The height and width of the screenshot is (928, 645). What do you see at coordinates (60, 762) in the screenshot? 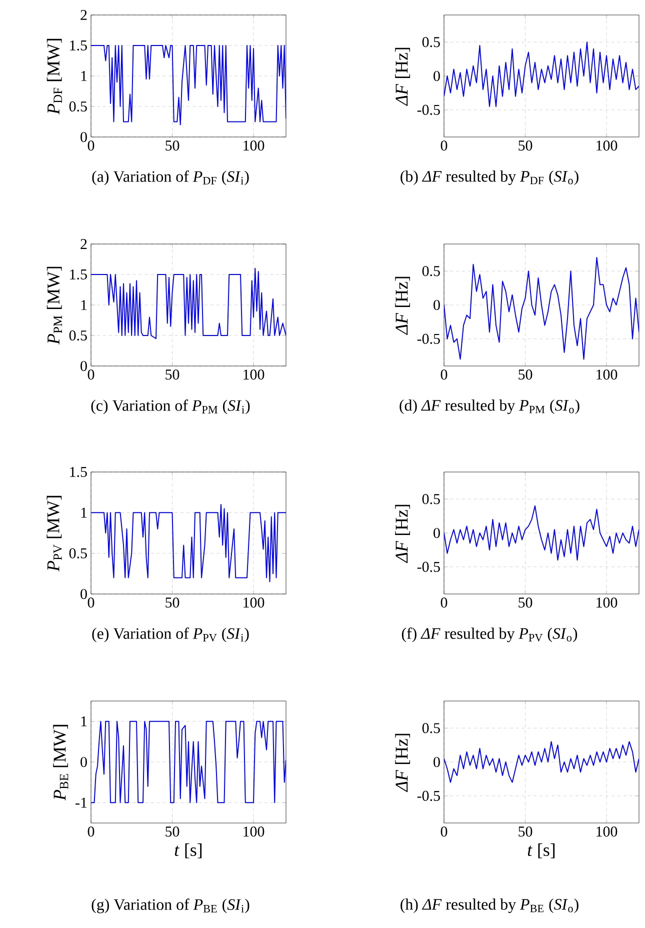
I see `y-axis-title: P$_{BE}$ [MW]` at bounding box center [60, 762].